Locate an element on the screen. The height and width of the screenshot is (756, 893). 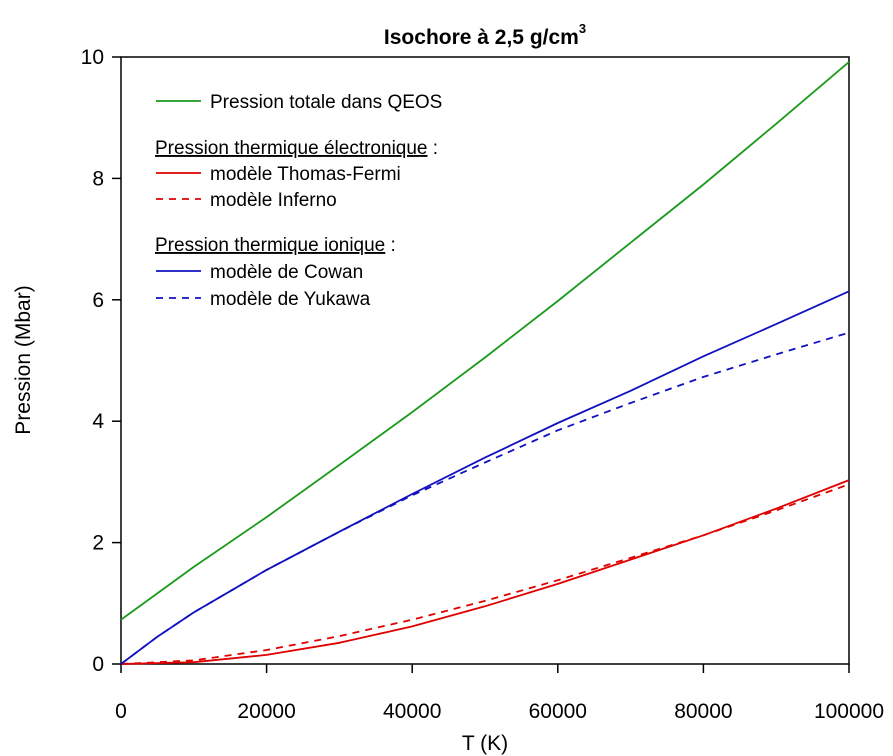
x-tick-label: 80000 is located at coordinates (703, 711).